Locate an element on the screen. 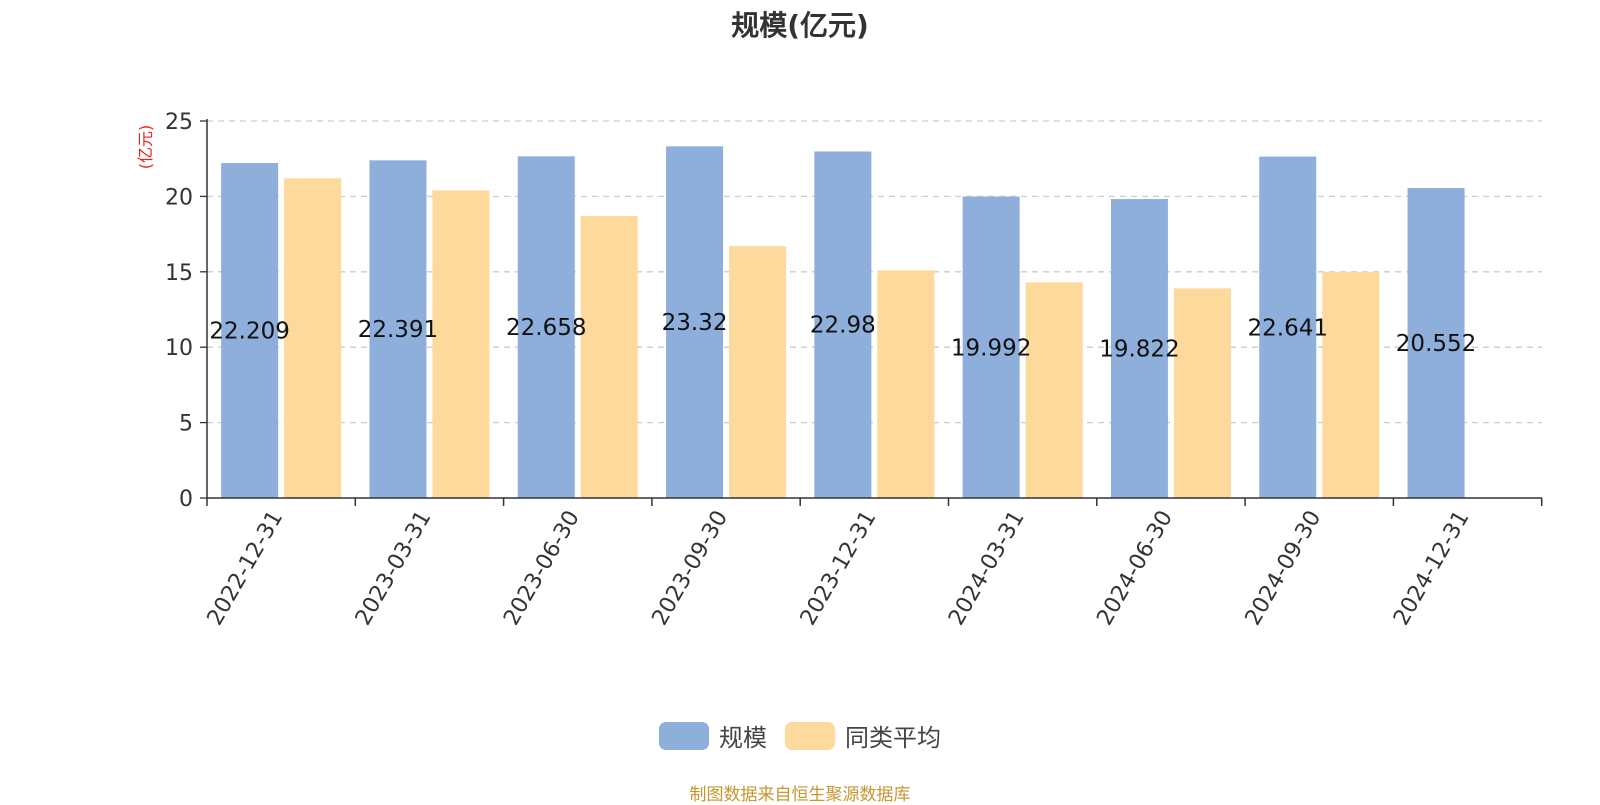 The image size is (1600, 805). x-tick-label: 2023-09-30 is located at coordinates (691, 568).